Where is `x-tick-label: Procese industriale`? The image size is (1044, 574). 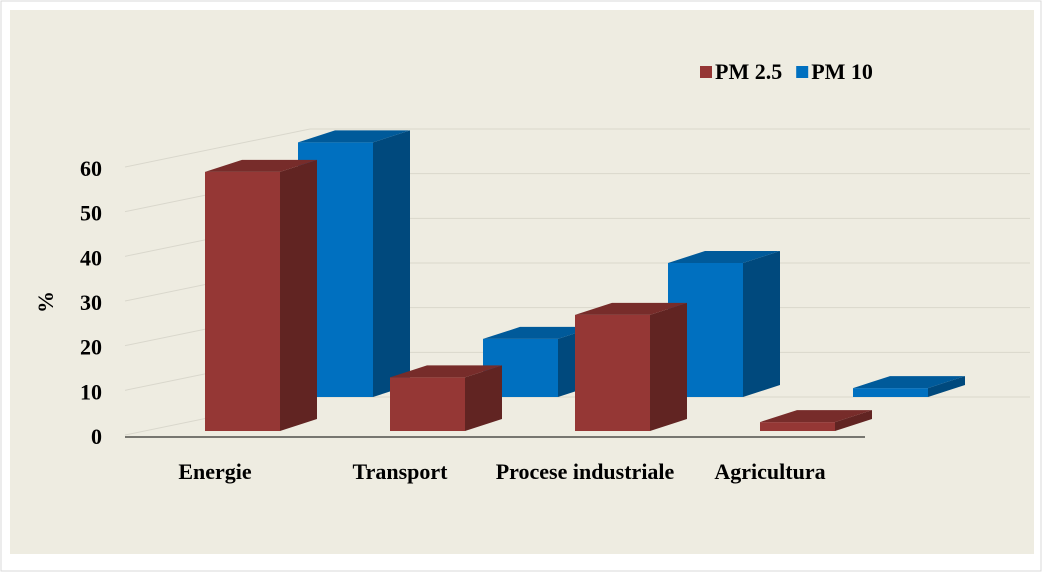
x-tick-label: Procese industriale is located at coordinates (585, 471).